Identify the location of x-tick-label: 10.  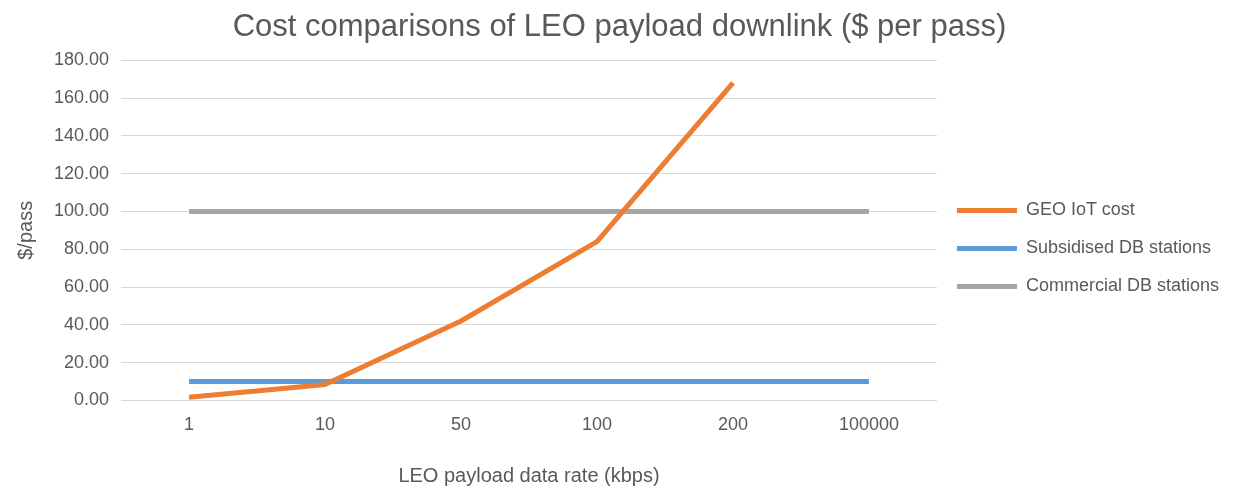
(325, 424).